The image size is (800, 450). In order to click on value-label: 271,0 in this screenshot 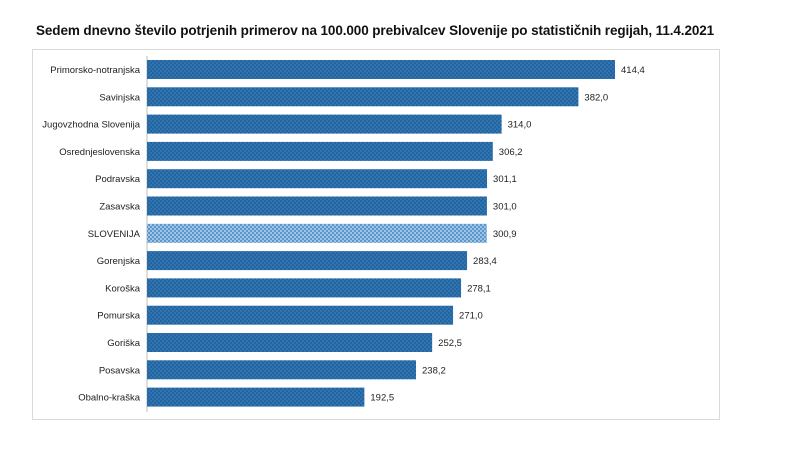, I will do `click(471, 316)`.